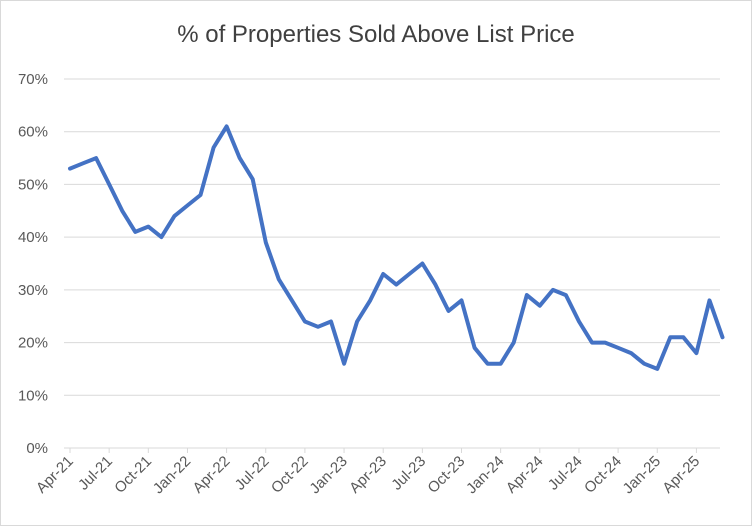 The width and height of the screenshot is (752, 526). What do you see at coordinates (565, 473) in the screenshot?
I see `x-tick-label: Jul-24` at bounding box center [565, 473].